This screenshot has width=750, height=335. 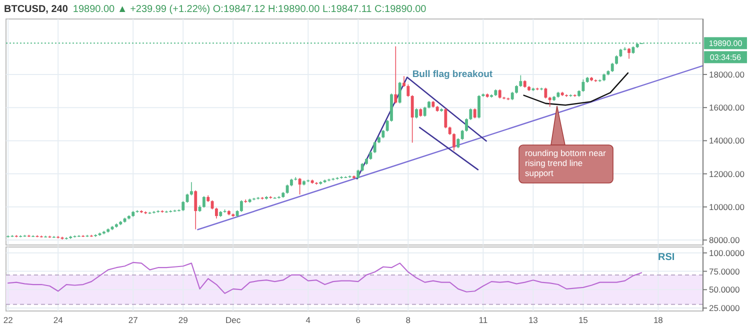 What do you see at coordinates (308, 320) in the screenshot?
I see `x-tick-label: 4` at bounding box center [308, 320].